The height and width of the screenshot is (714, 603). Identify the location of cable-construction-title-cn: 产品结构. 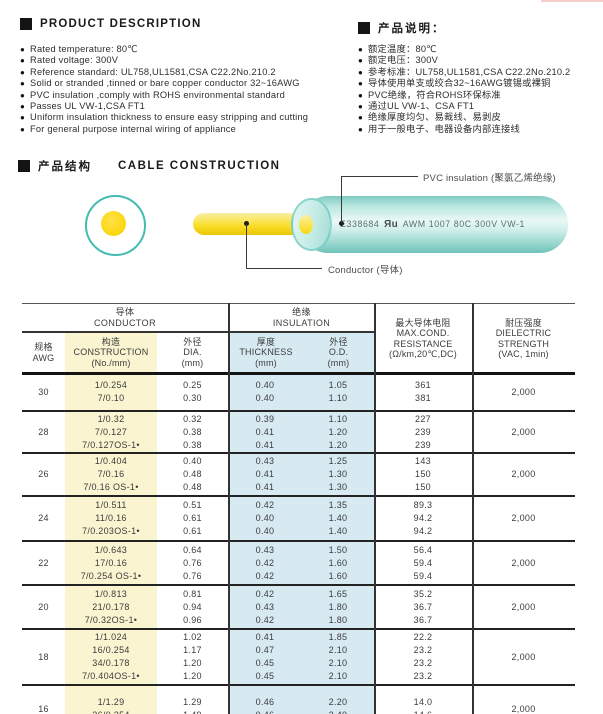
(65, 167).